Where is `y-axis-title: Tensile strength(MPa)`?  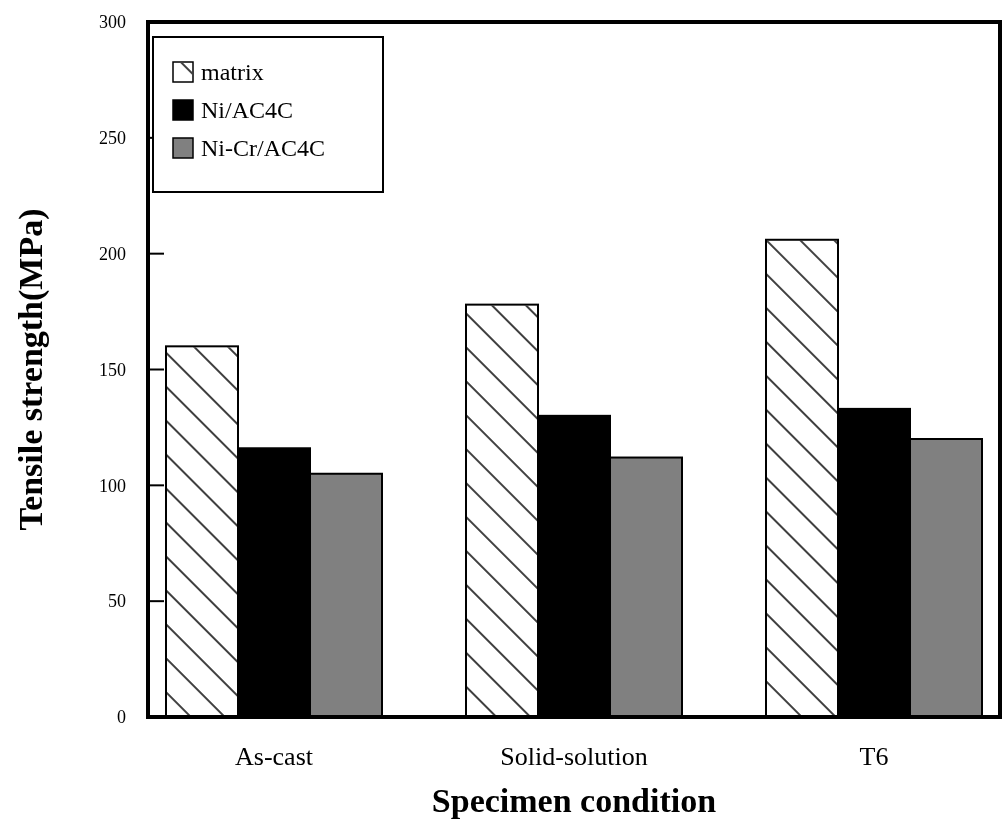
y-axis-title: Tensile strength(MPa) is located at coordinates (31, 369).